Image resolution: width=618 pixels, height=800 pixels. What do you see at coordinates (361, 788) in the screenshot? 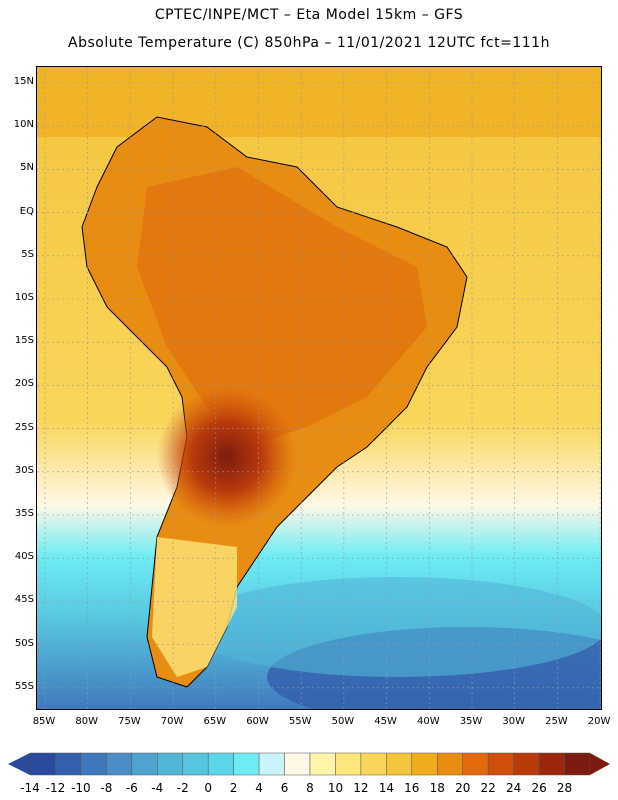
I see `colorbar-label: 12` at bounding box center [361, 788].